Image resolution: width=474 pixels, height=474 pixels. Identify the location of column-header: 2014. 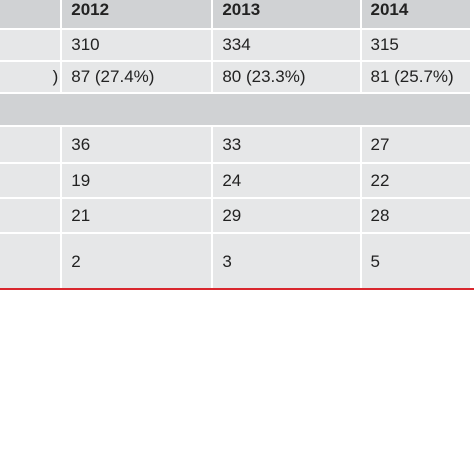
(416, 15).